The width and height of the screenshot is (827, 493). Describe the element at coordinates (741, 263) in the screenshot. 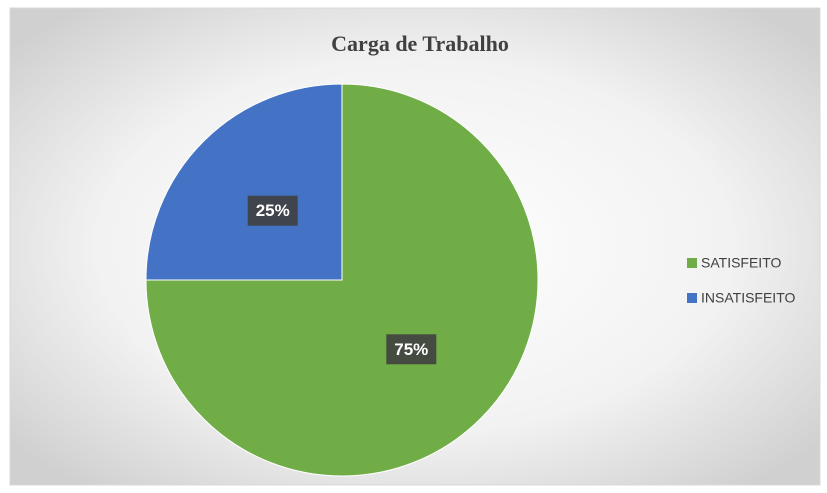

I see `legend-label: SATISFEITO` at that location.